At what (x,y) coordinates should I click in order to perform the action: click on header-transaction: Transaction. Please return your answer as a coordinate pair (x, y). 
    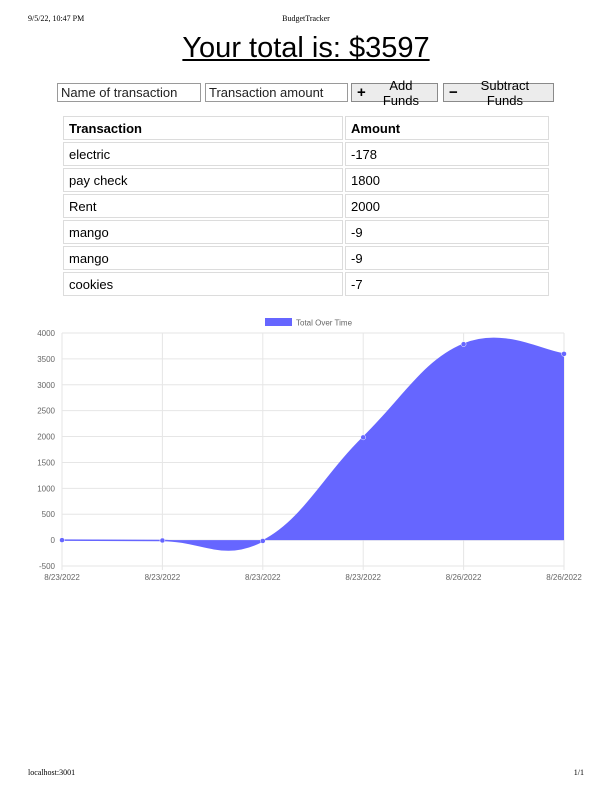
    Looking at the image, I should click on (203, 128).